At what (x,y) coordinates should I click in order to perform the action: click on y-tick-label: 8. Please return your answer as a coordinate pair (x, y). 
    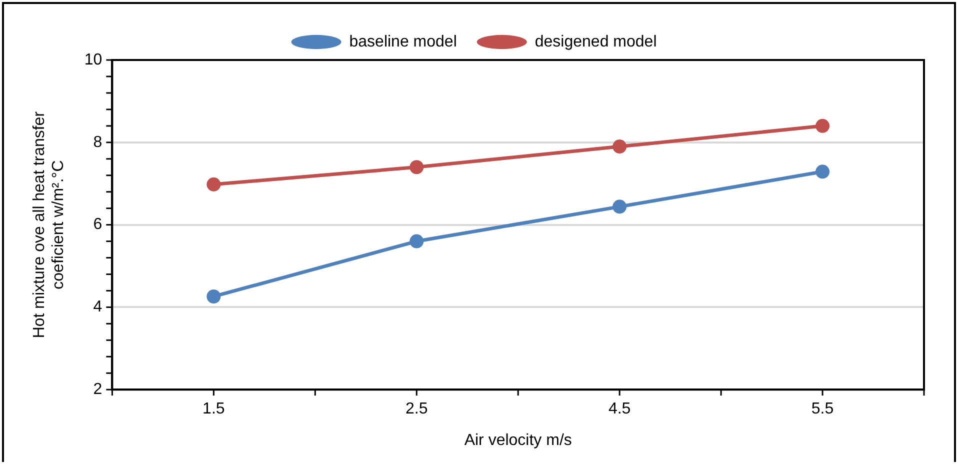
    Looking at the image, I should click on (97, 142).